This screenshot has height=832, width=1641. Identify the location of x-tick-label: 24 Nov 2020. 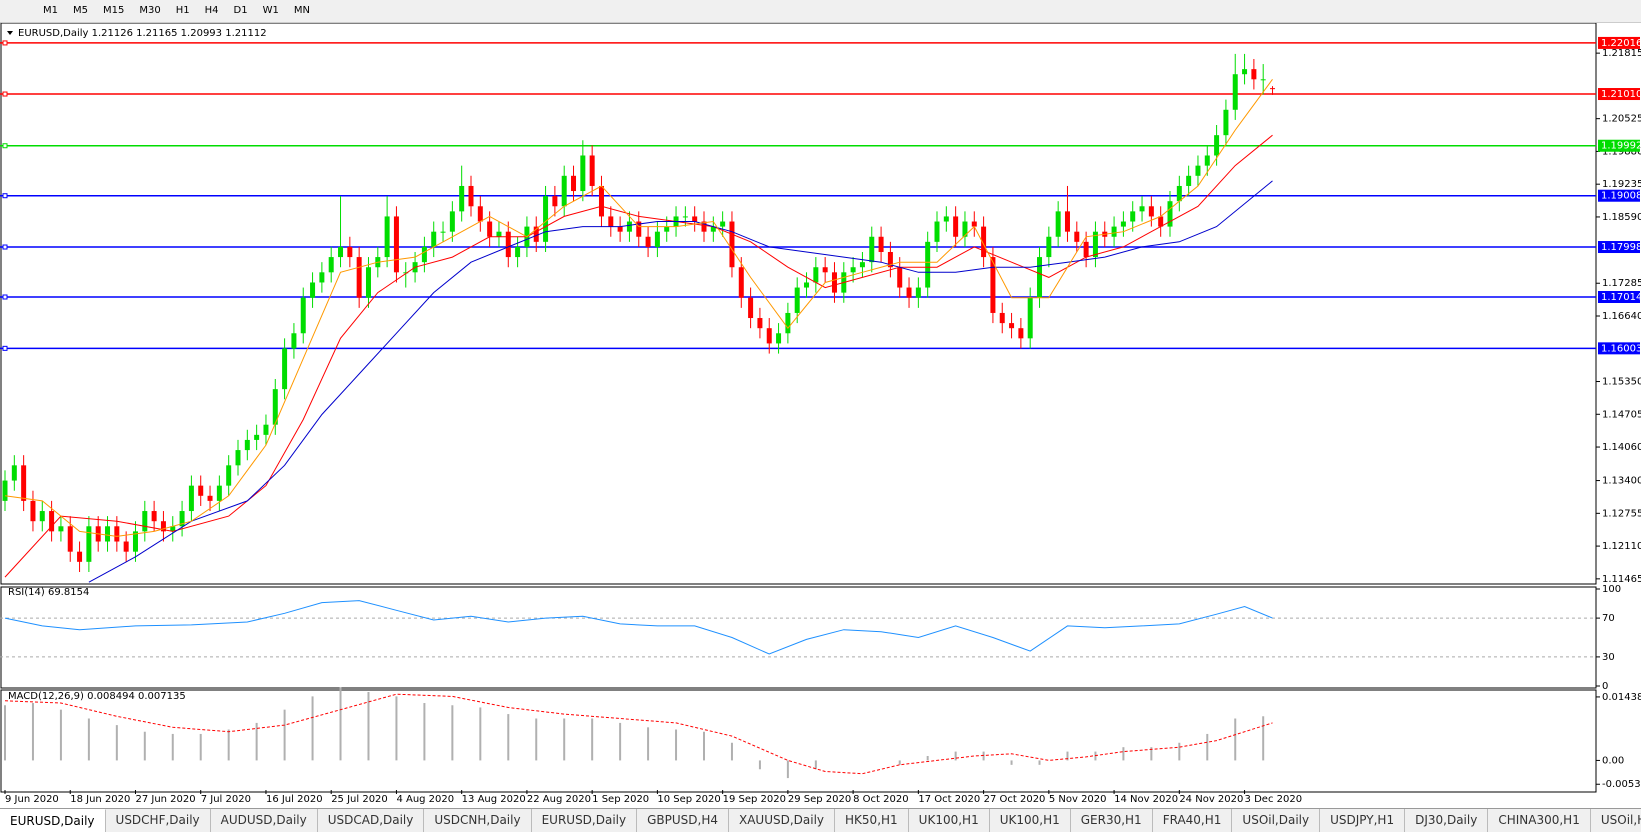
(1211, 799).